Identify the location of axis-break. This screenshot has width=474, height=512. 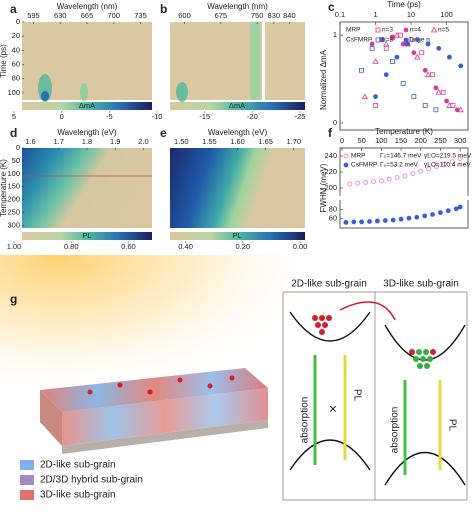
(263, 61).